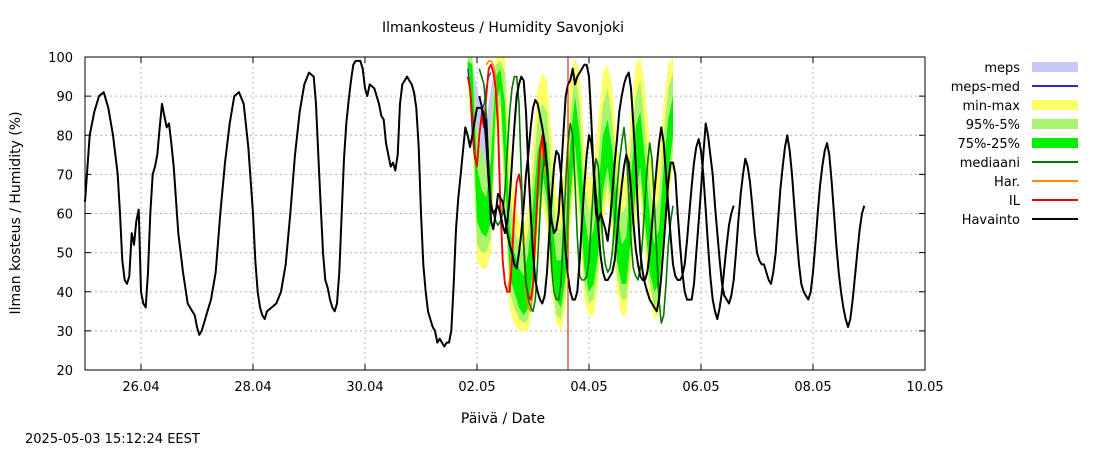 The width and height of the screenshot is (1100, 450). I want to click on legend-label: Havainto, so click(991, 220).